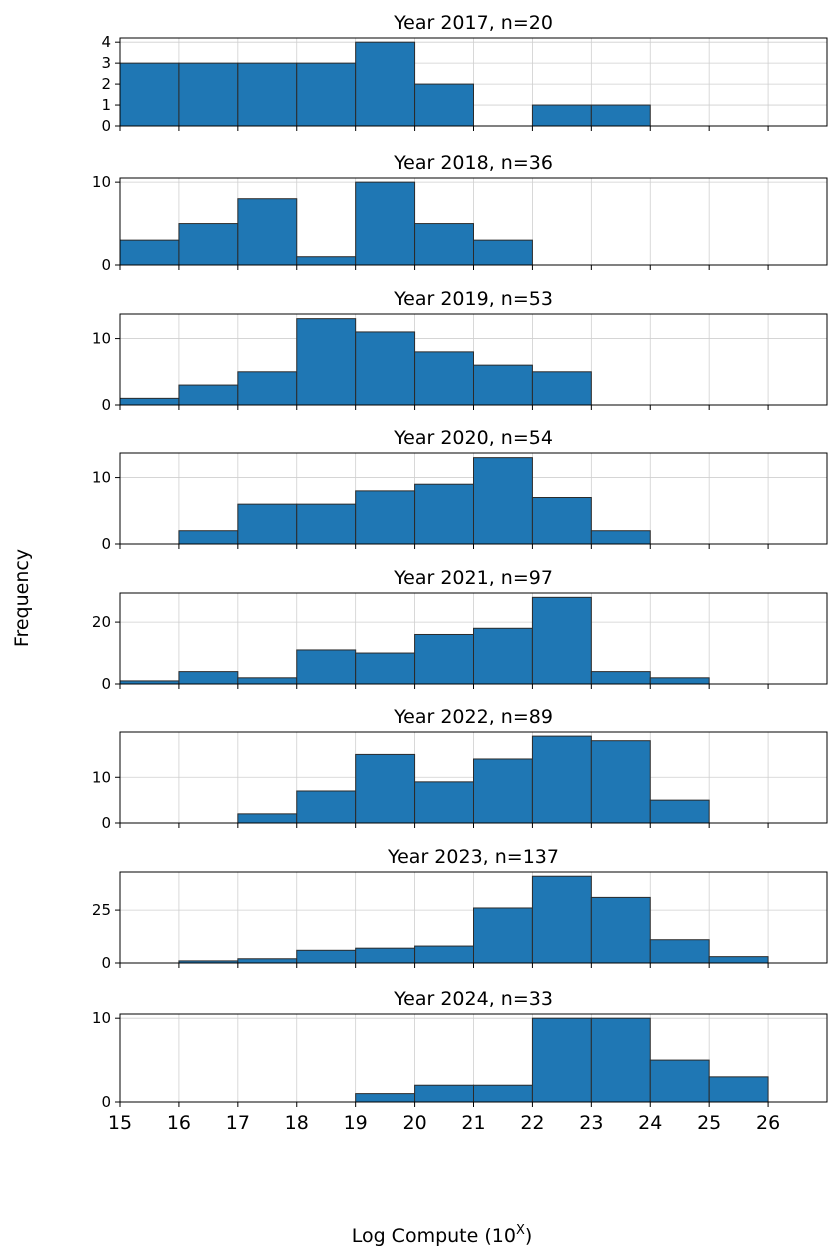 The height and width of the screenshot is (1259, 837). What do you see at coordinates (473, 578) in the screenshot?
I see `panel-title: Year 2021, n=97` at bounding box center [473, 578].